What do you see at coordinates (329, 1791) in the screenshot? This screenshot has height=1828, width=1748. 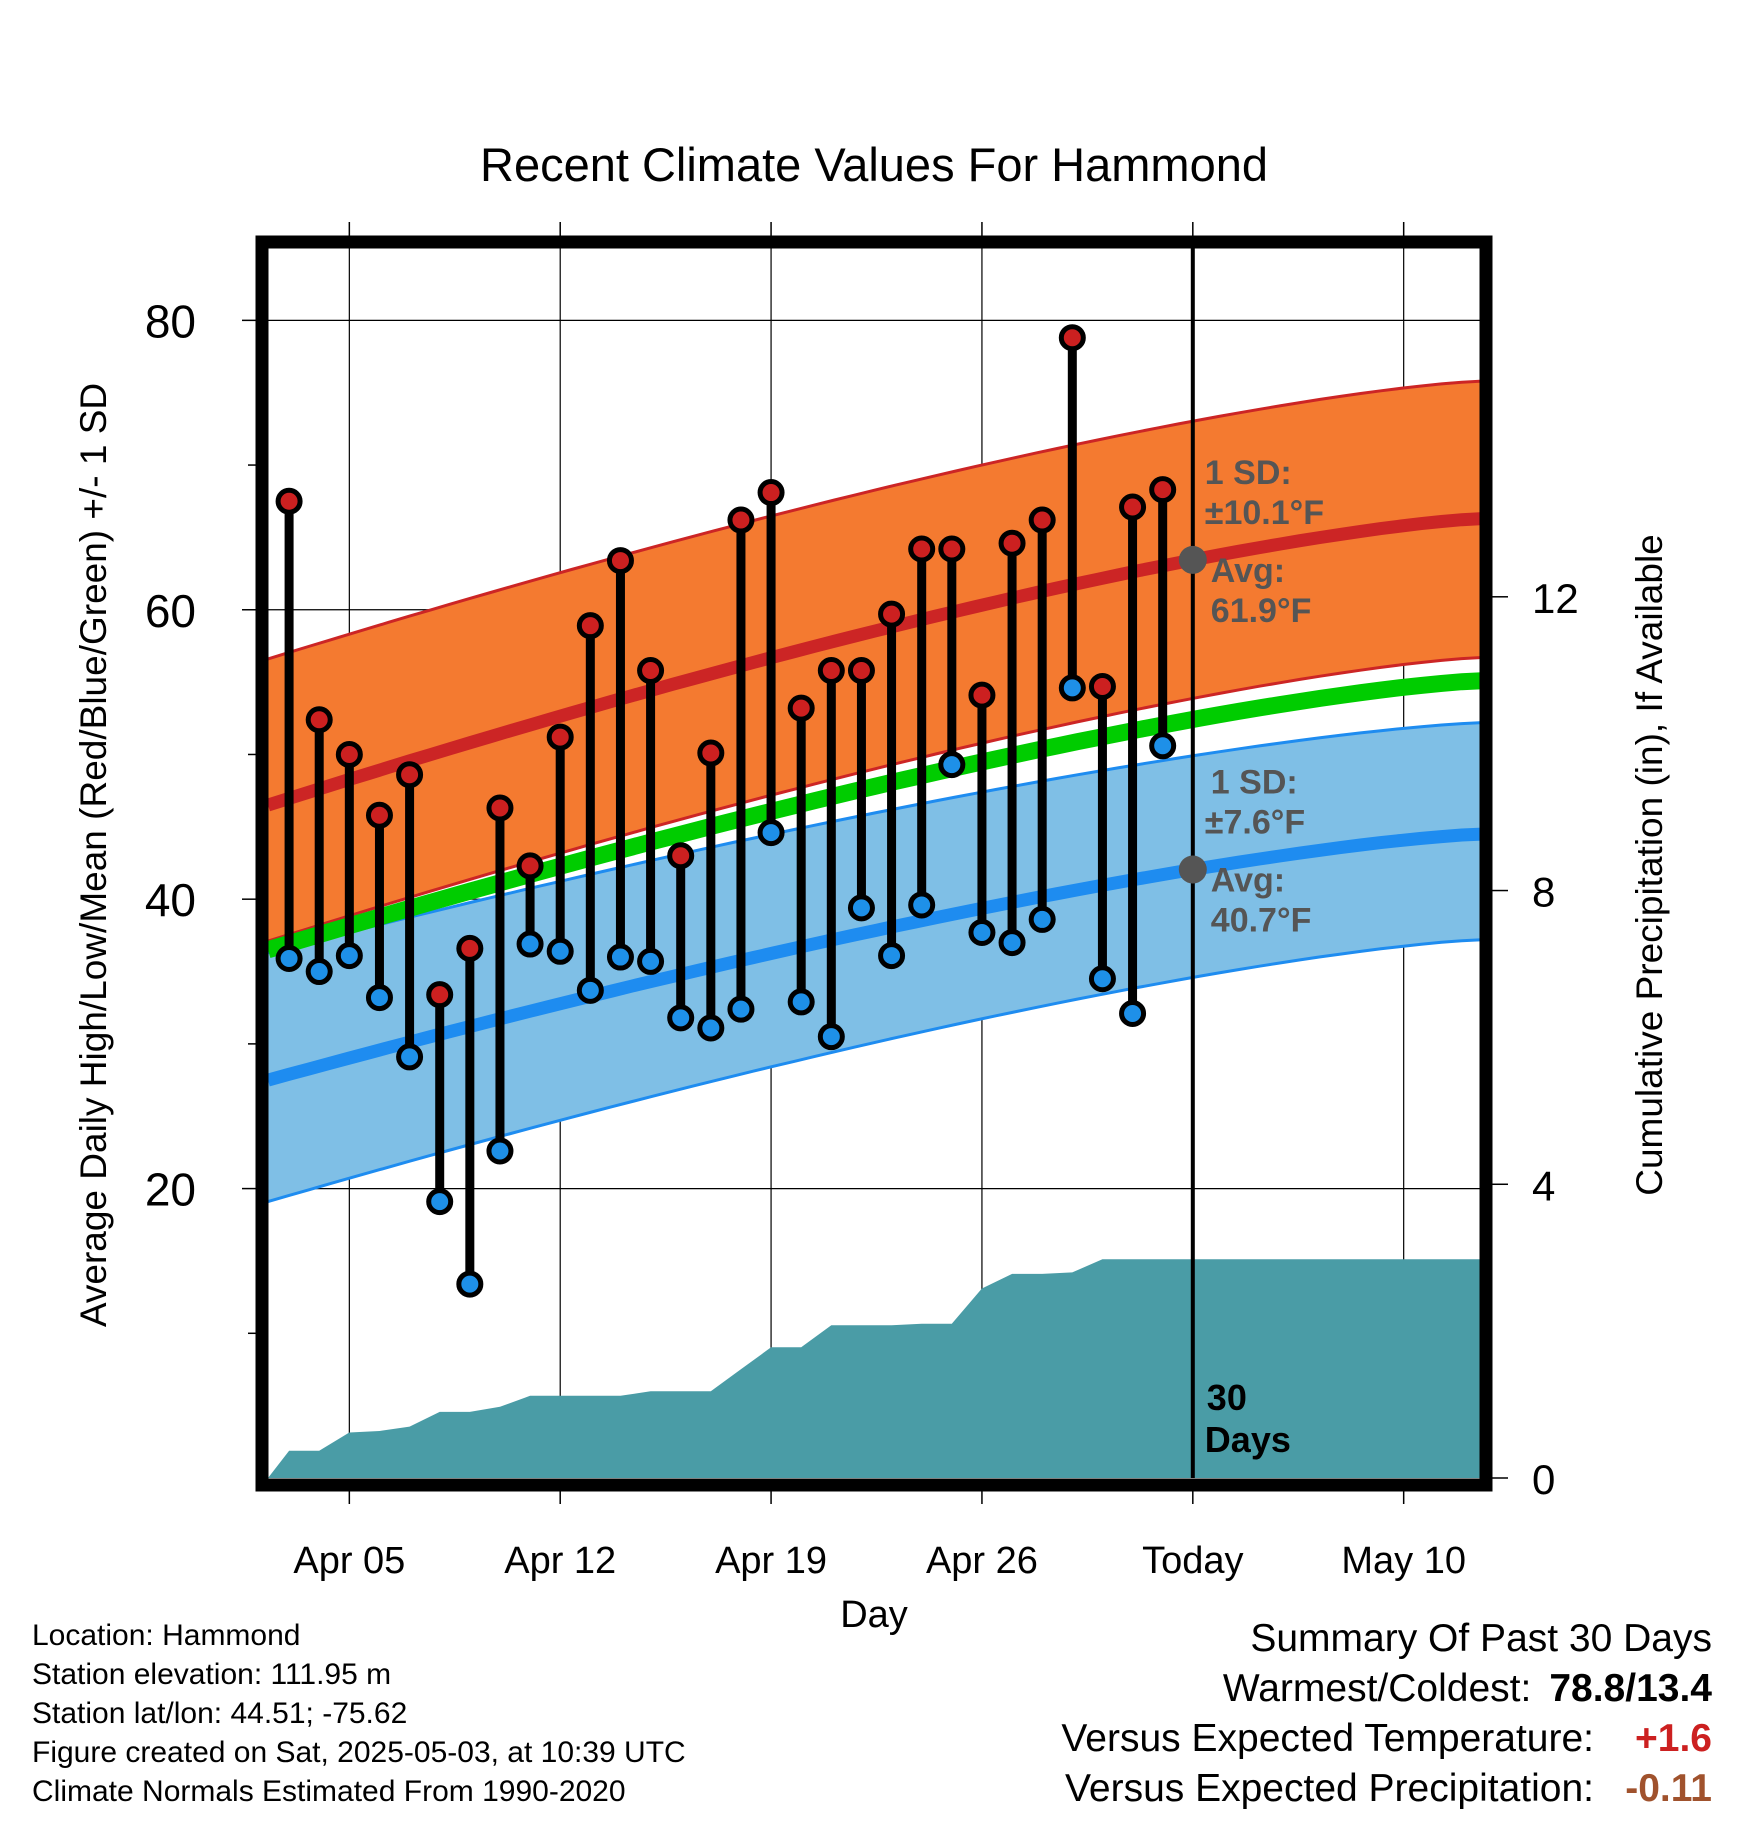 I see `normals-text: Climate Normals Estimated From 1990-2020` at bounding box center [329, 1791].